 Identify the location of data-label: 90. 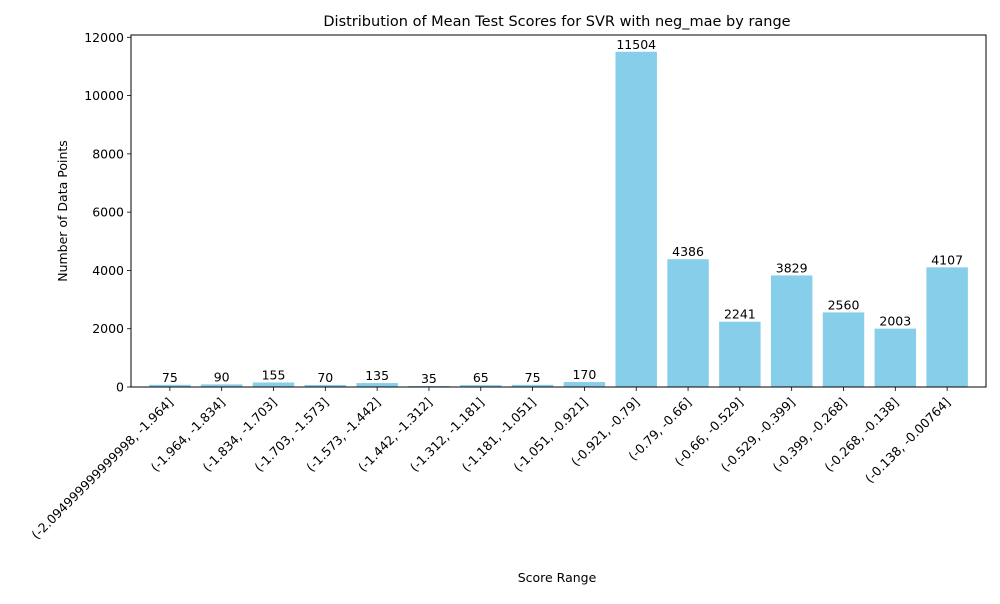
(222, 376).